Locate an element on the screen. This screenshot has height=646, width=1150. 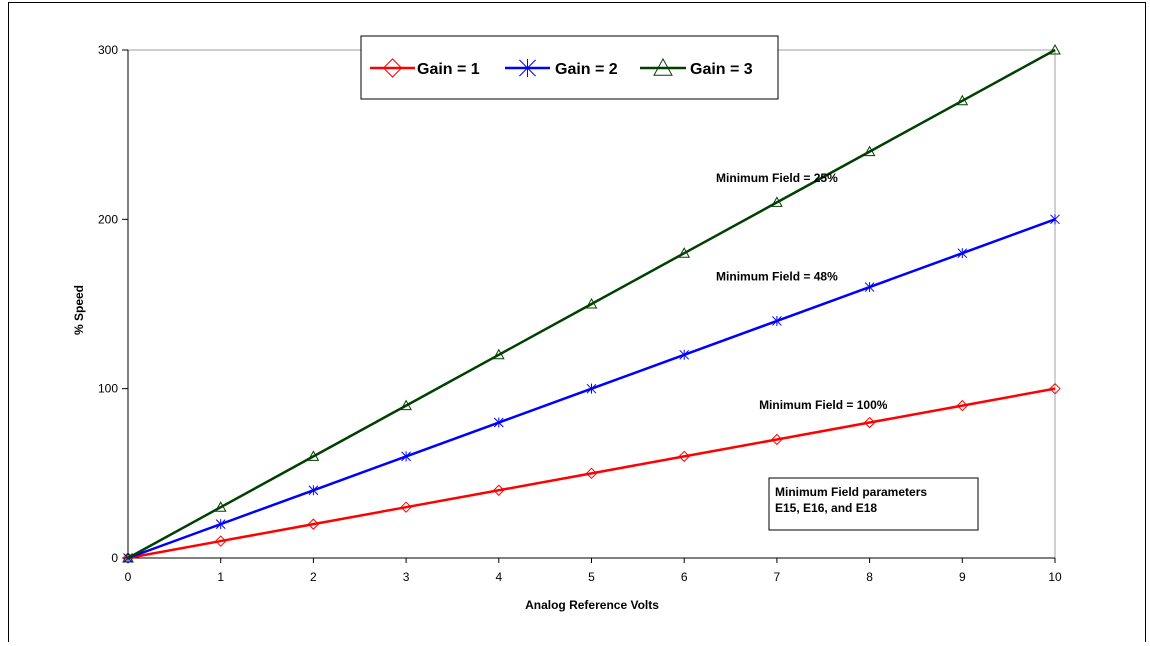
legend-item-3: Gain = 3 is located at coordinates (696, 67).